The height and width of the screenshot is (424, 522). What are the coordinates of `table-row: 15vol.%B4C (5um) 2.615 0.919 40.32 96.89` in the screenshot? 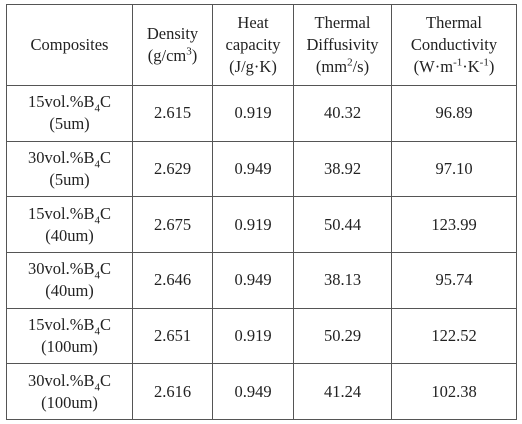 It's located at (261, 113).